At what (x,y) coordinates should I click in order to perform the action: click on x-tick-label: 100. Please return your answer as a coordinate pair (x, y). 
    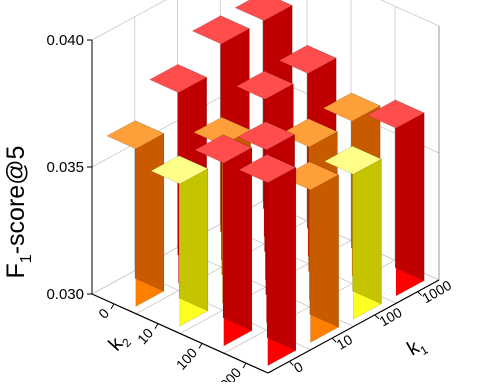
    Looking at the image, I should click on (187, 359).